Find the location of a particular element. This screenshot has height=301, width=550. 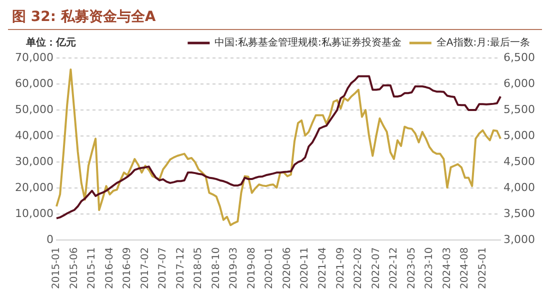

x-tick-label: 2020-11 is located at coordinates (305, 268).